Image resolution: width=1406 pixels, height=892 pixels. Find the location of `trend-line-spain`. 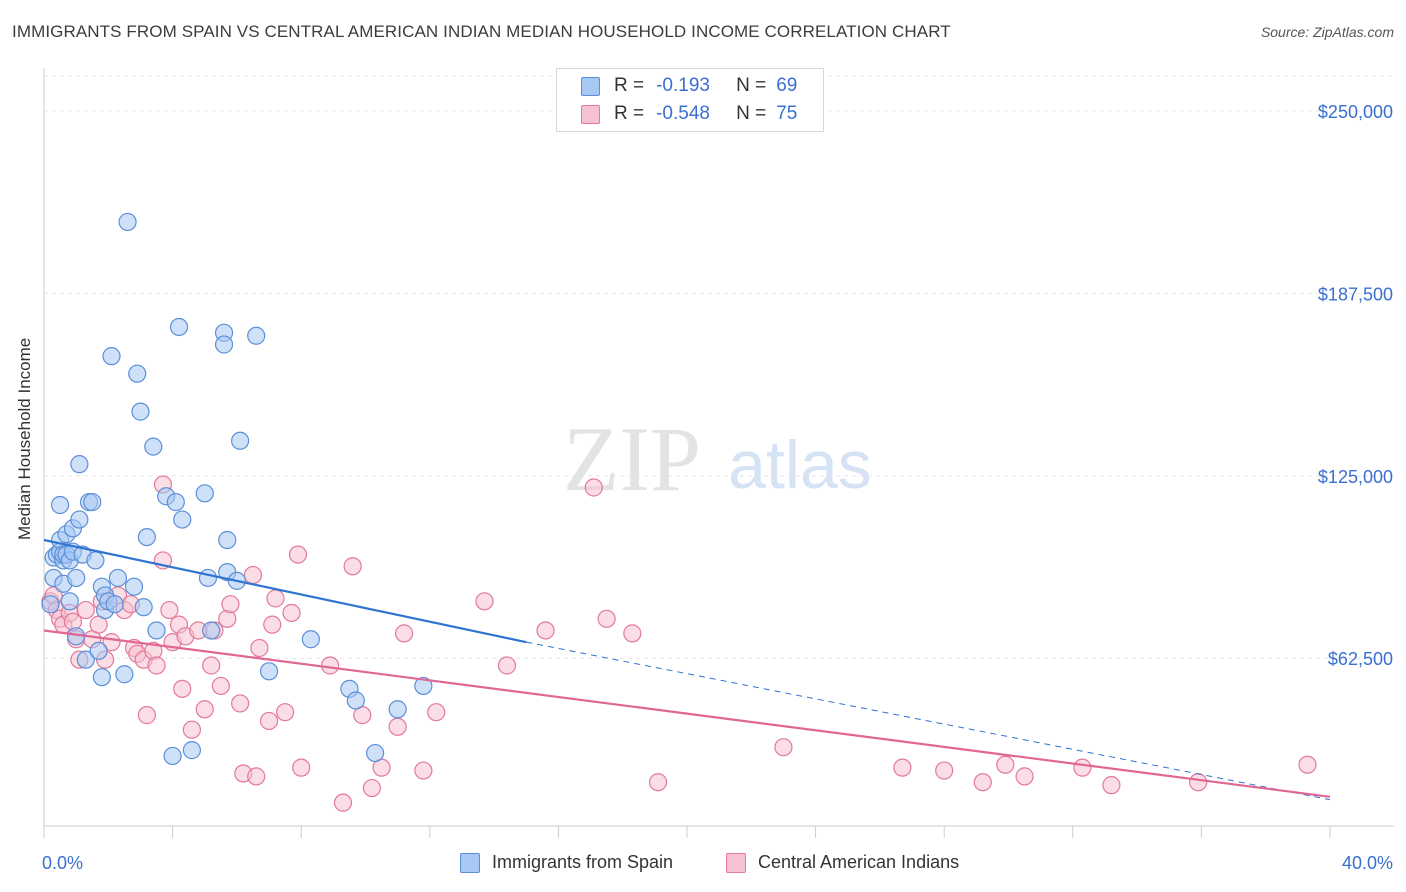

trend-line-spain is located at coordinates (285, 591).